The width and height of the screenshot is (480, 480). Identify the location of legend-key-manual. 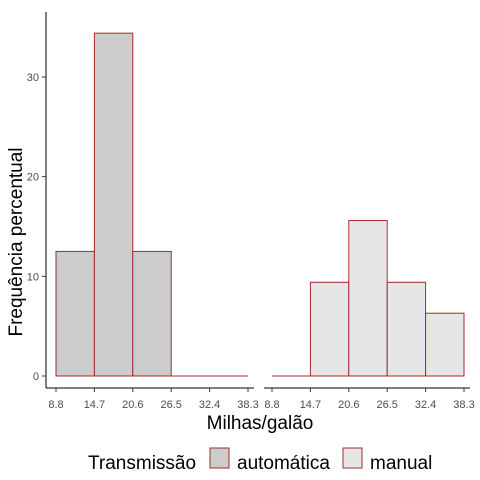
(352, 458).